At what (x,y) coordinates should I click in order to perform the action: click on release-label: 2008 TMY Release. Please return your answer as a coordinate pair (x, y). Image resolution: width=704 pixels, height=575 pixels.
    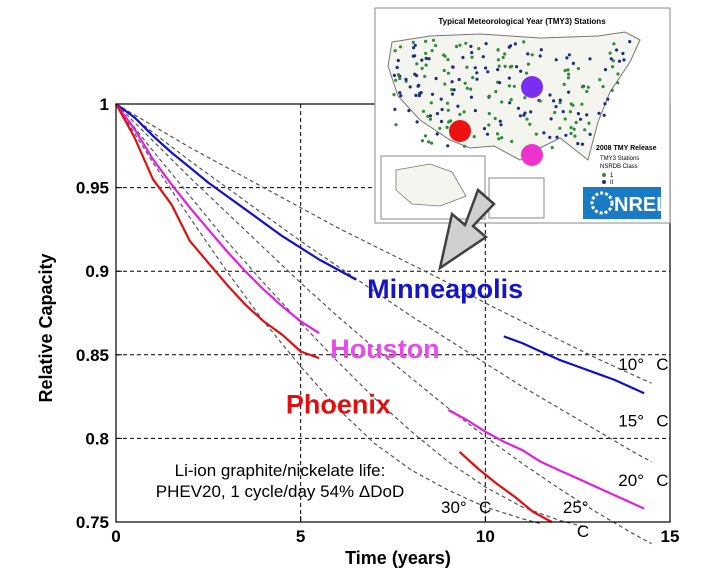
    Looking at the image, I should click on (626, 148).